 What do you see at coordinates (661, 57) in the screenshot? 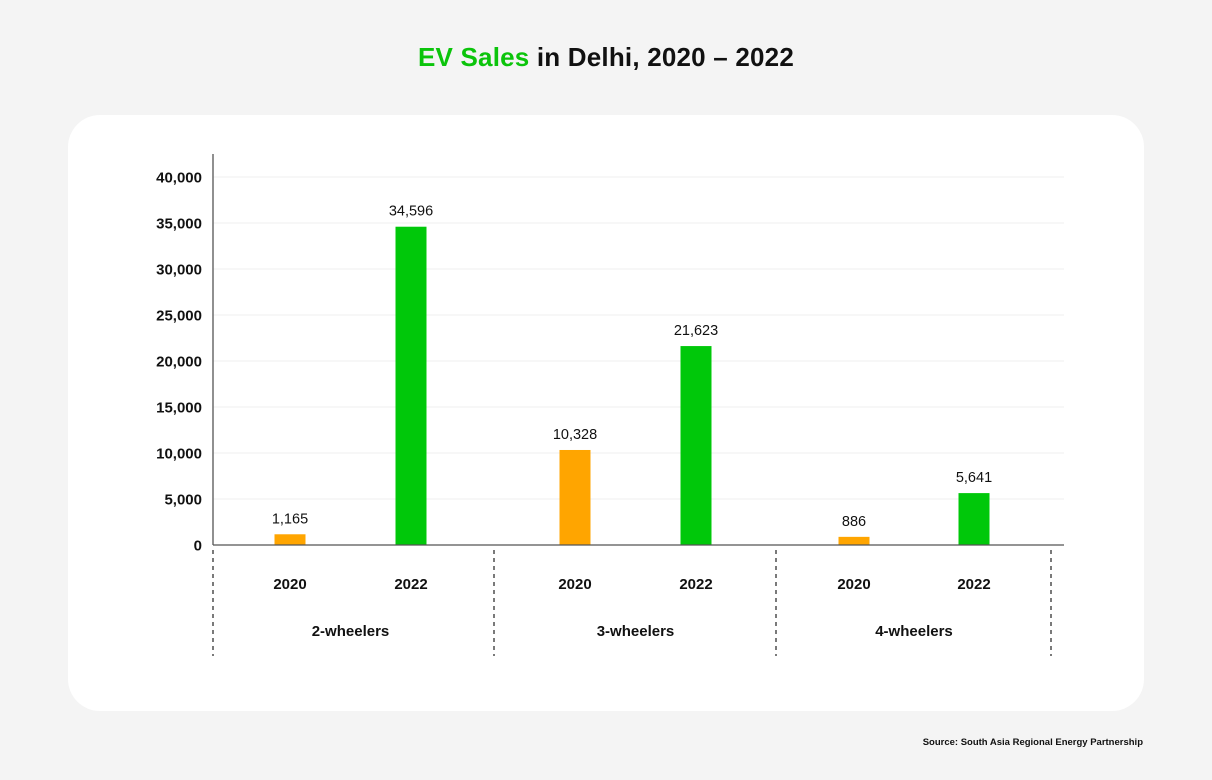
I see `chart-title-rest: in Delhi, 2020 – 2022` at bounding box center [661, 57].